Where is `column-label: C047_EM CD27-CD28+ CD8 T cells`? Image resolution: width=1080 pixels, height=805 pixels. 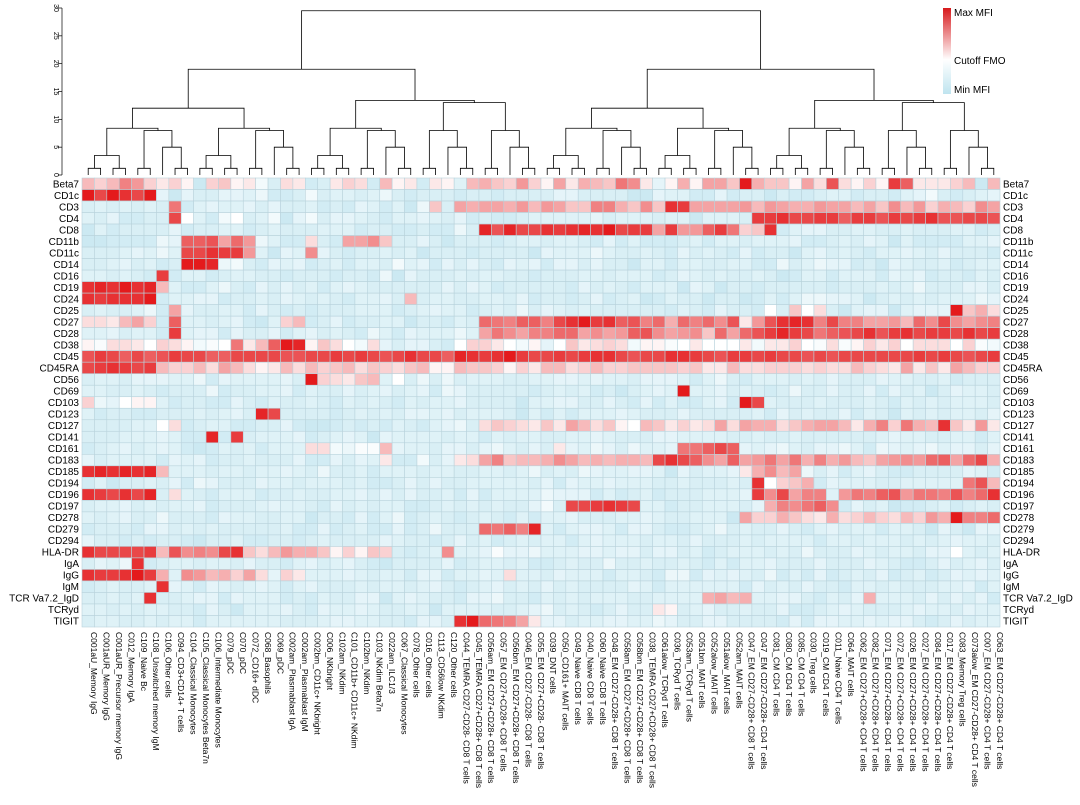
column-label: C047_EM CD27-CD28+ CD8 T cells is located at coordinates (752, 700).